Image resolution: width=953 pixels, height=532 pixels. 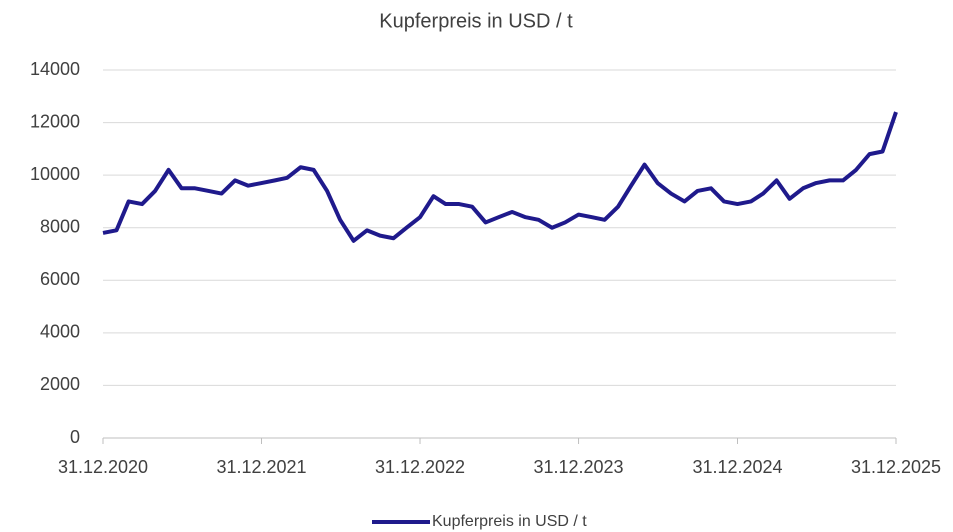 What do you see at coordinates (75, 437) in the screenshot?
I see `y-tick-label: 0` at bounding box center [75, 437].